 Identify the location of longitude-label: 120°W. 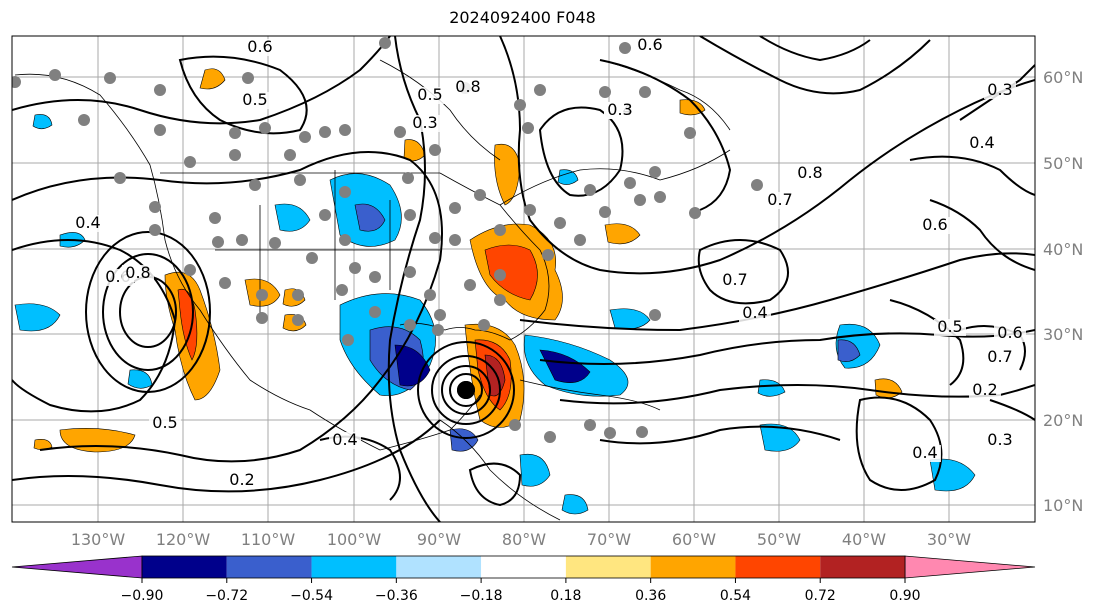
(183, 539).